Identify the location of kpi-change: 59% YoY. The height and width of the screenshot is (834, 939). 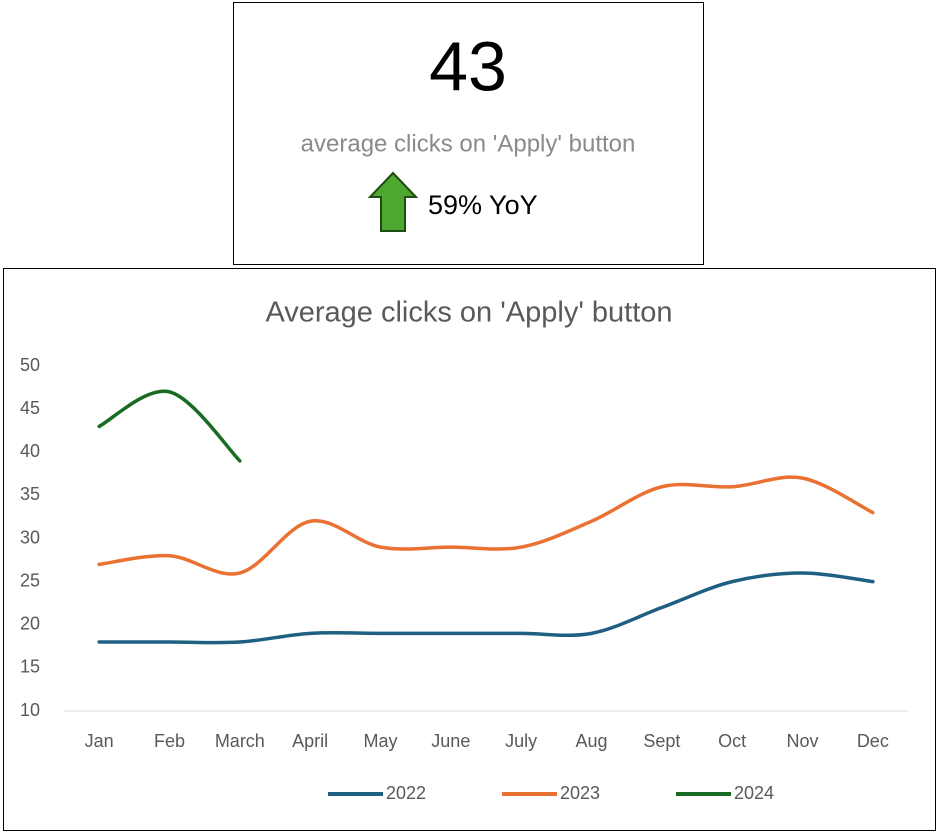
(483, 205).